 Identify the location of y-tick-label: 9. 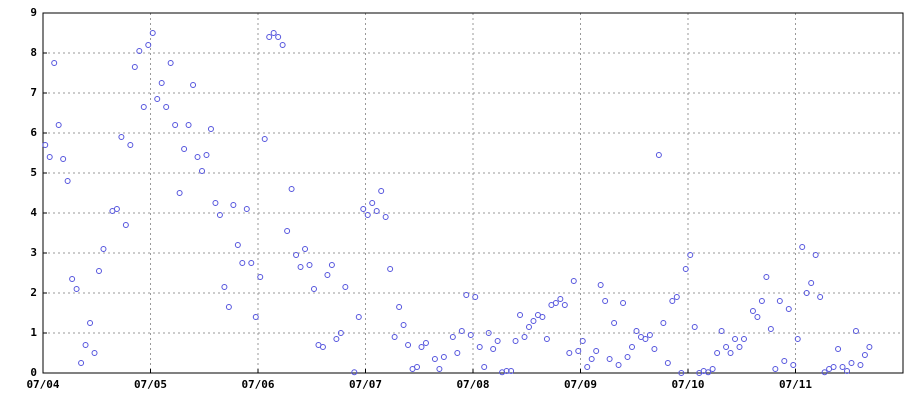
(33, 12).